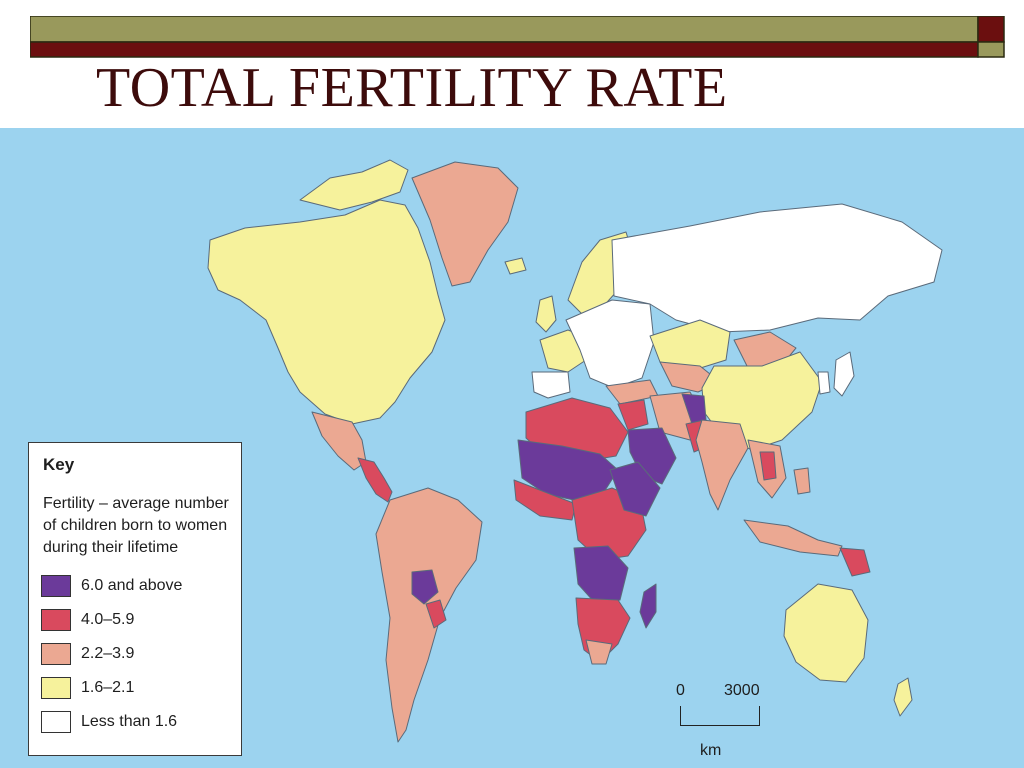 The image size is (1024, 768). I want to click on indonesia, so click(793, 538).